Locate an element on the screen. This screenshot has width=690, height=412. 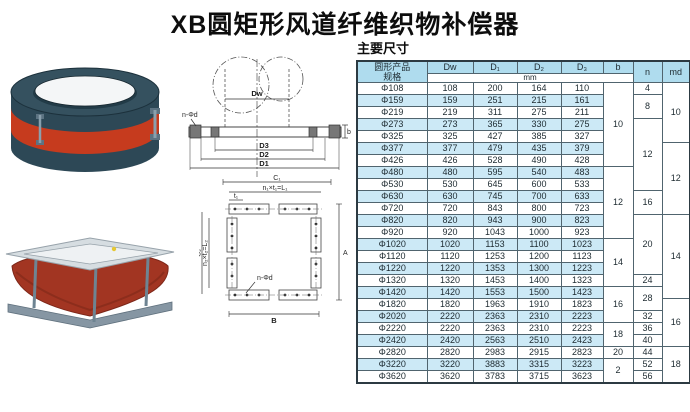
dim-label-d1: D1 is located at coordinates (264, 163).